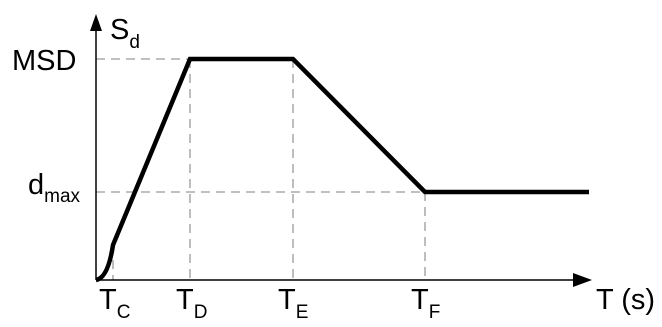  Describe the element at coordinates (287, 300) in the screenshot. I see `x-tick-te-main: T` at that location.